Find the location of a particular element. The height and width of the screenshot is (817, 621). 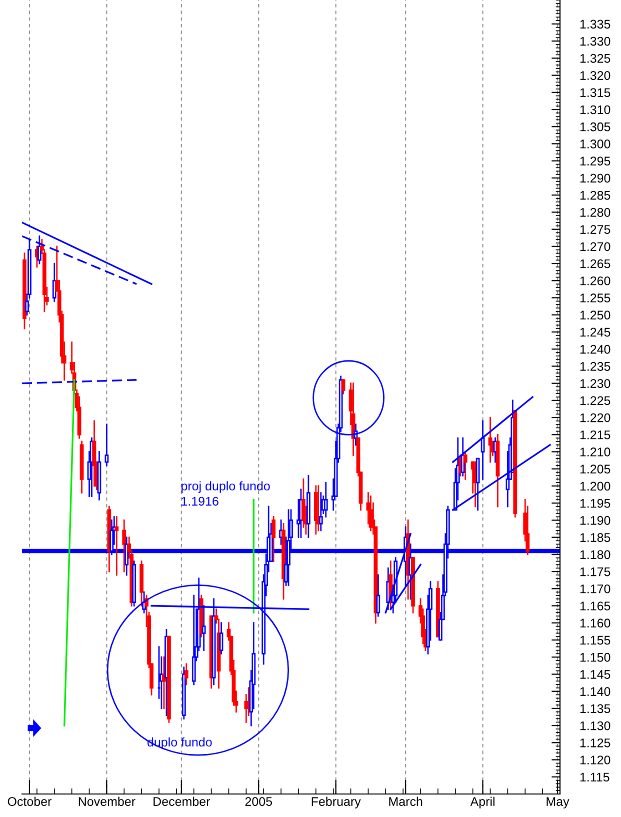

y-tick-label: 1.185 is located at coordinates (595, 537).